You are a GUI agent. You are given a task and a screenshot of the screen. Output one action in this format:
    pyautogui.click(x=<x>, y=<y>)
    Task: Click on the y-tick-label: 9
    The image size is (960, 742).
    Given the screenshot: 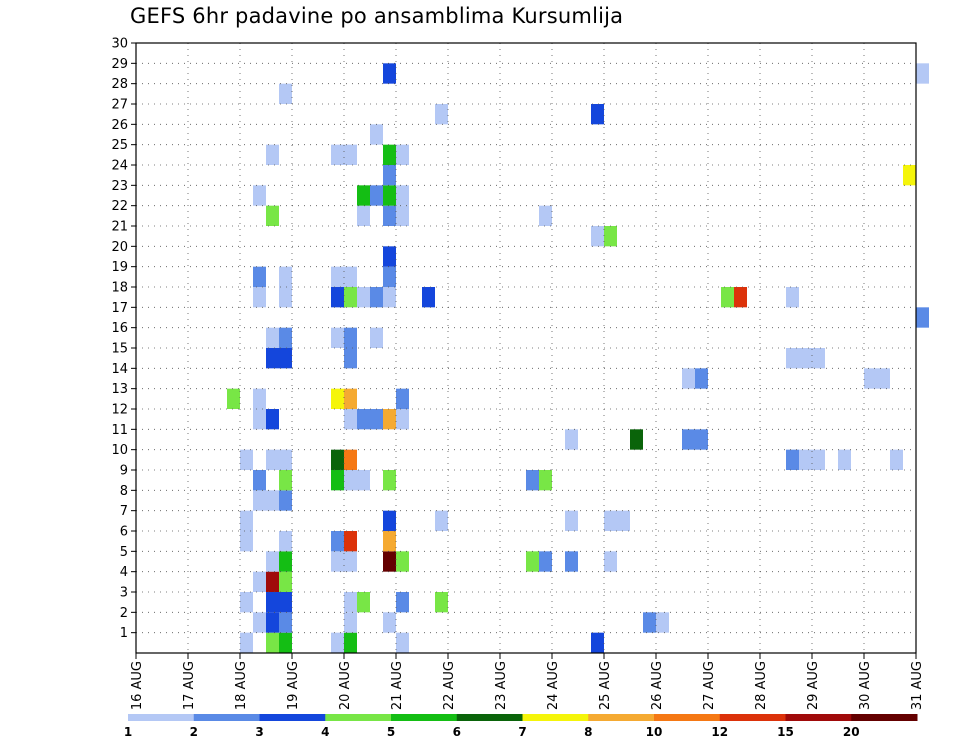 What is the action you would take?
    pyautogui.click(x=124, y=471)
    